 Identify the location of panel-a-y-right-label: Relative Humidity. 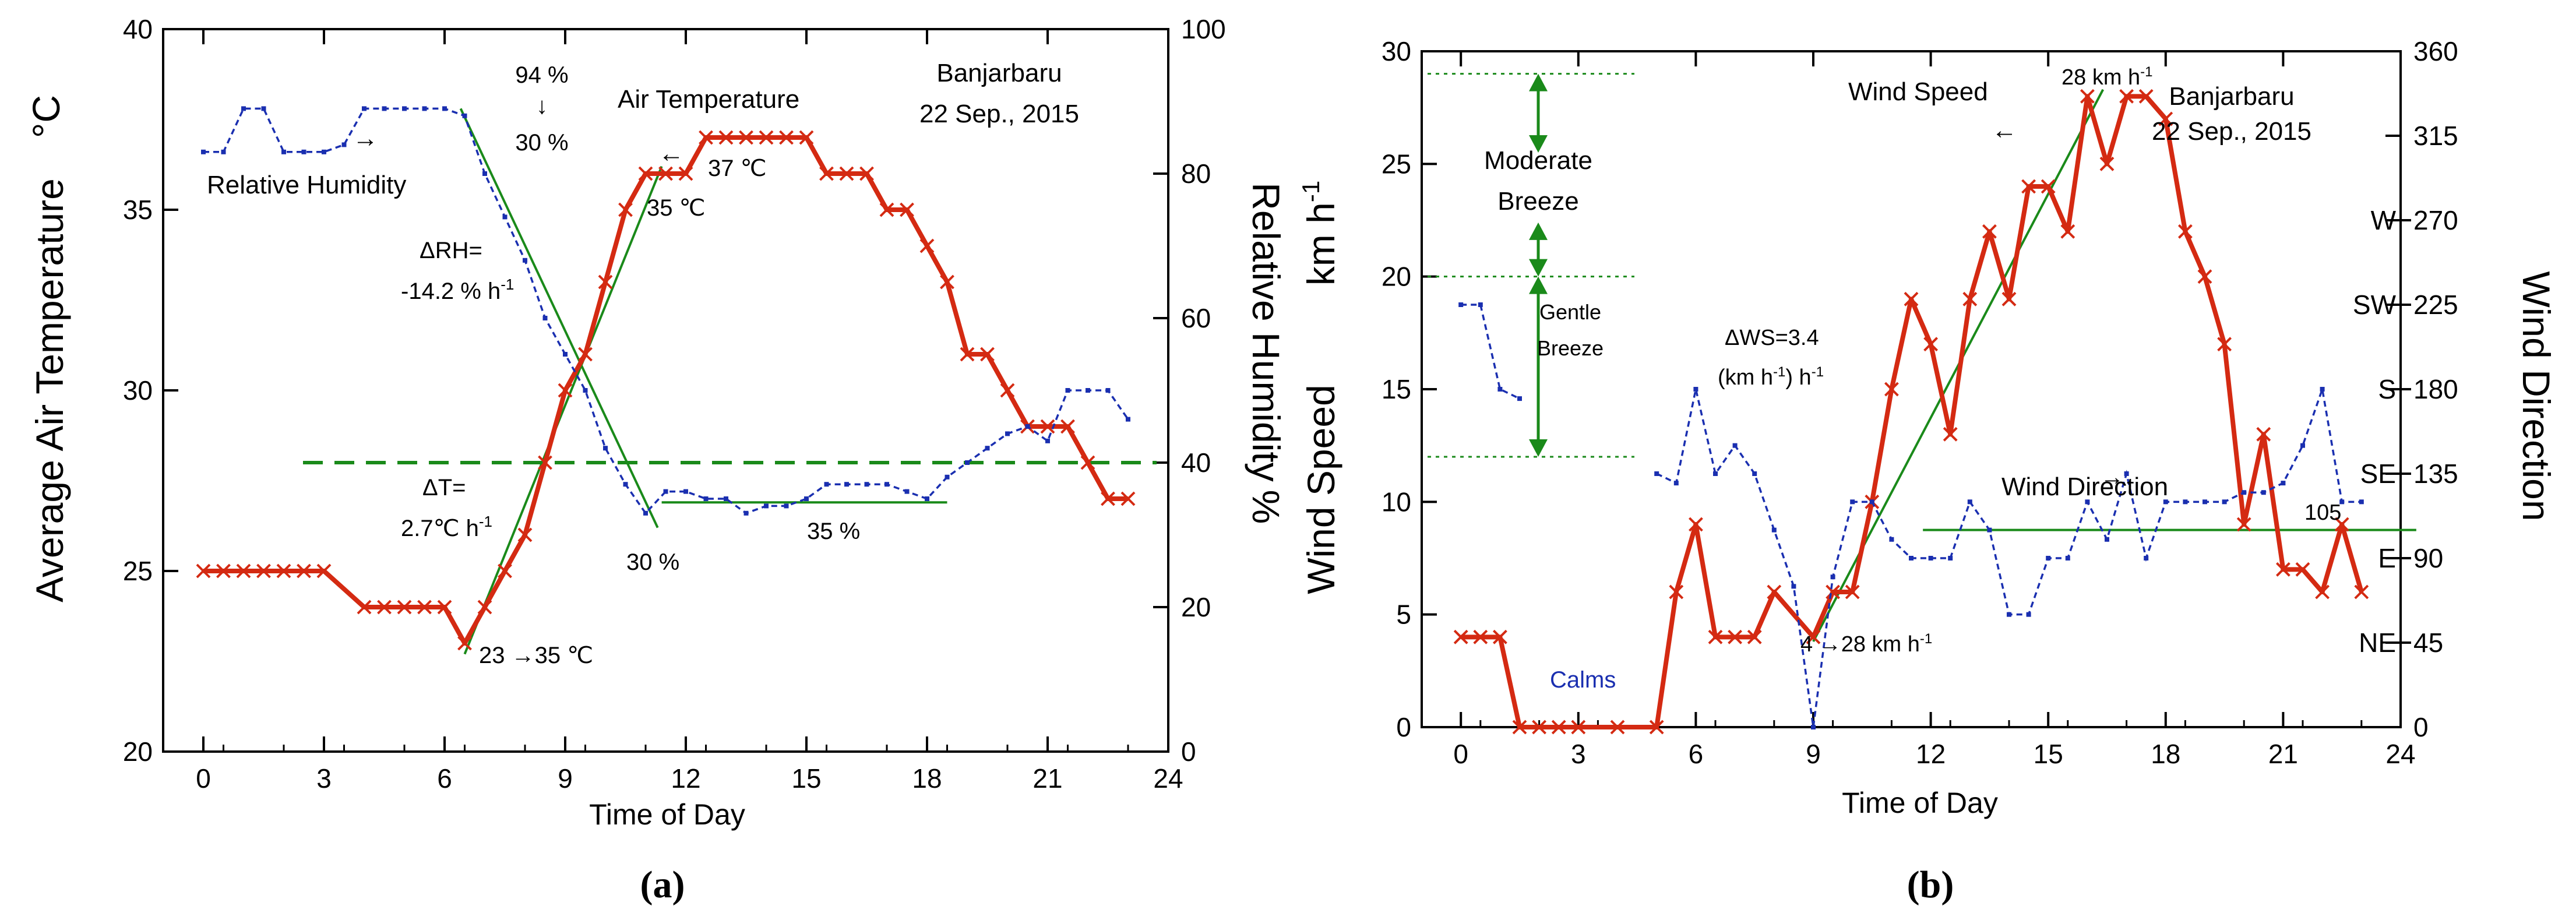
(1266, 332).